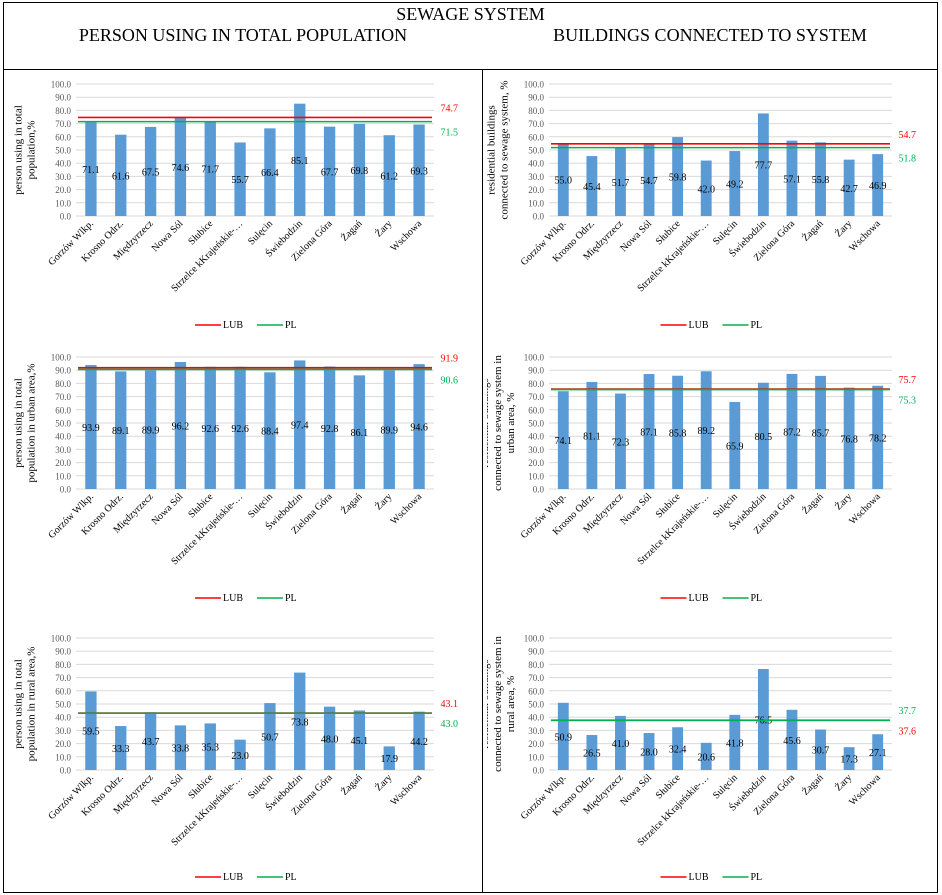  Describe the element at coordinates (181, 168) in the screenshot. I see `bar-value-label: 74.6` at that location.